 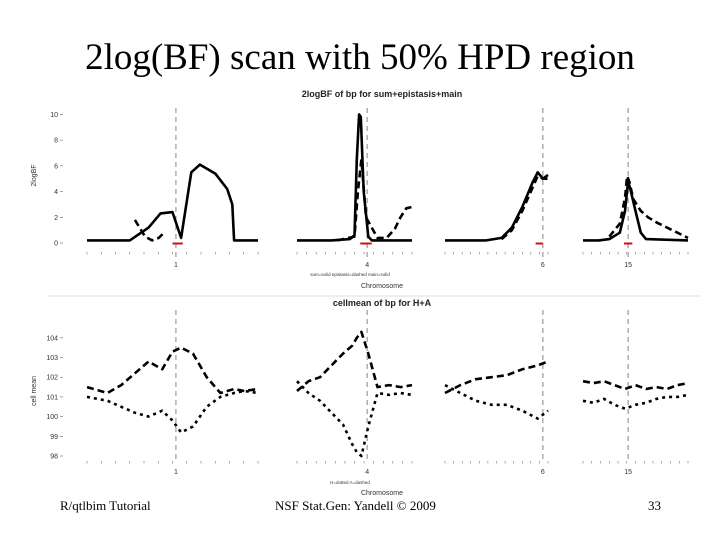 What do you see at coordinates (382, 493) in the screenshot?
I see `panel2-xlabel: Chromosome` at bounding box center [382, 493].